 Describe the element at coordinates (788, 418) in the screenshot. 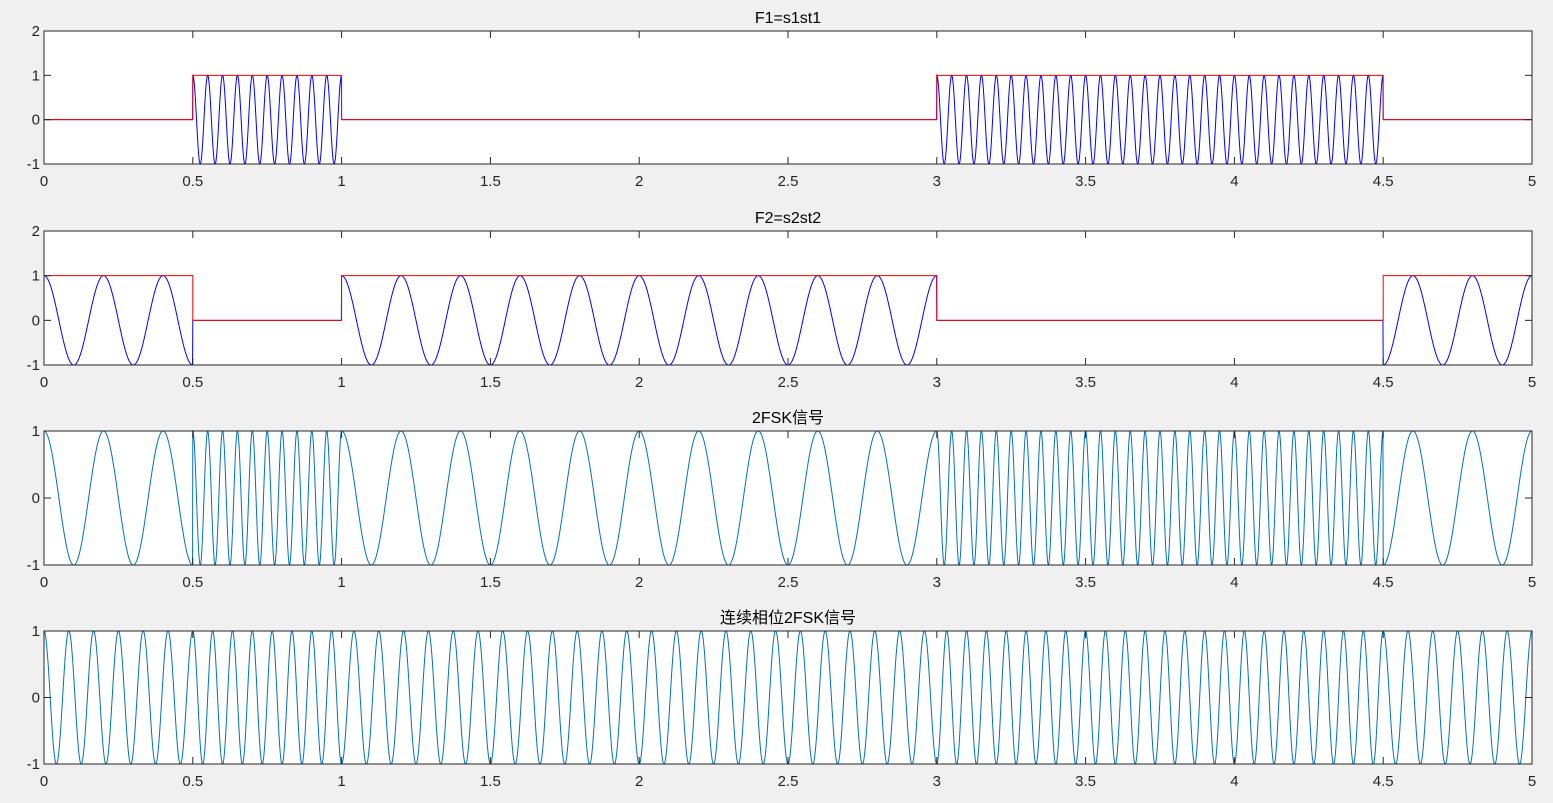

I see `chart-title: 2FSK信号` at that location.